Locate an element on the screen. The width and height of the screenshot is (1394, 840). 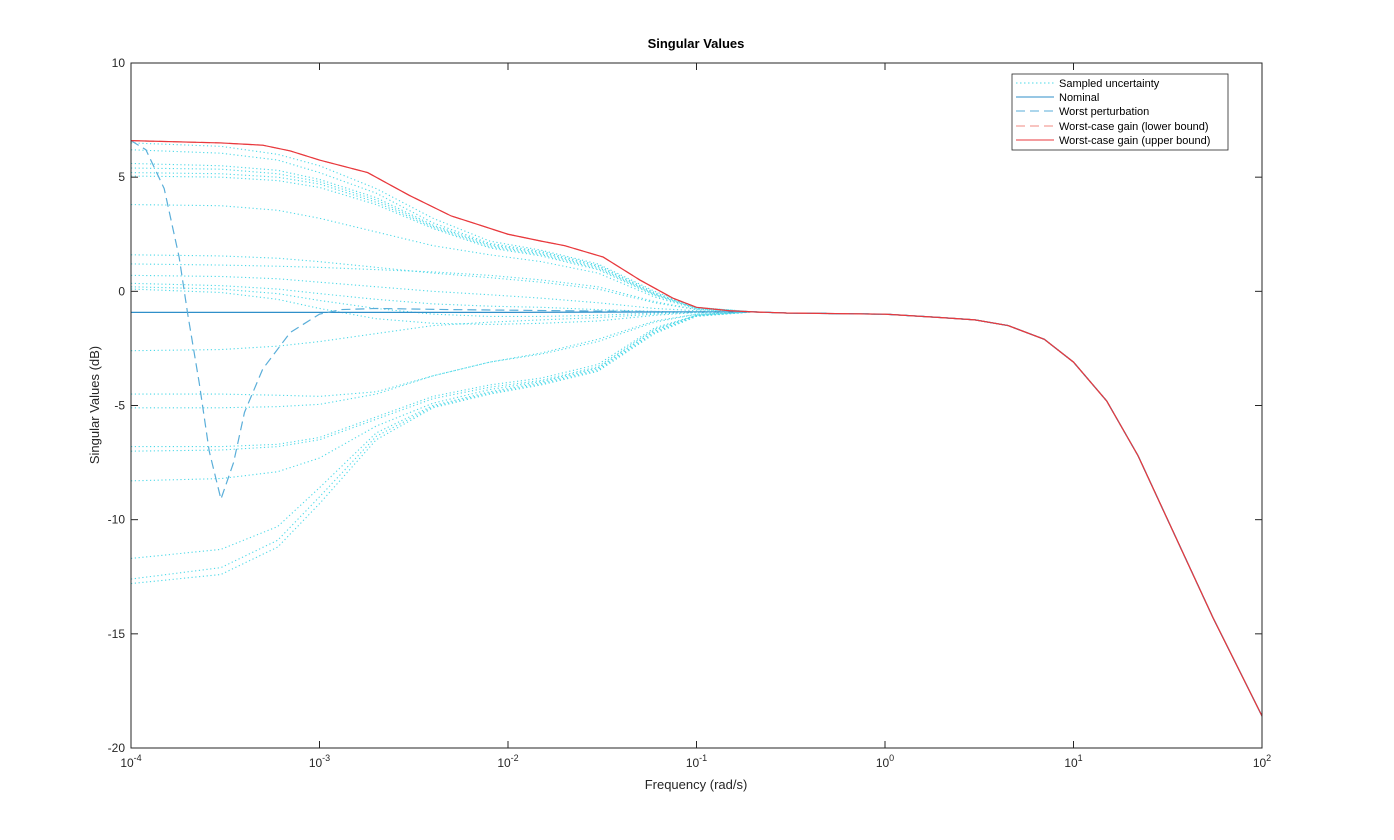
x-tick-label-0: 10⁻⁴ is located at coordinates (130, 761).